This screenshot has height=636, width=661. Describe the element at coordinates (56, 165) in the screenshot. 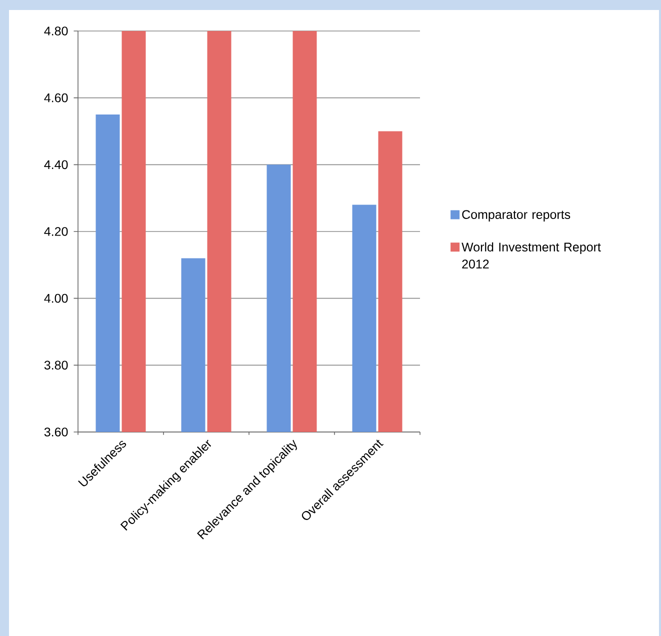

I see `y-tick-label: 4.40` at that location.